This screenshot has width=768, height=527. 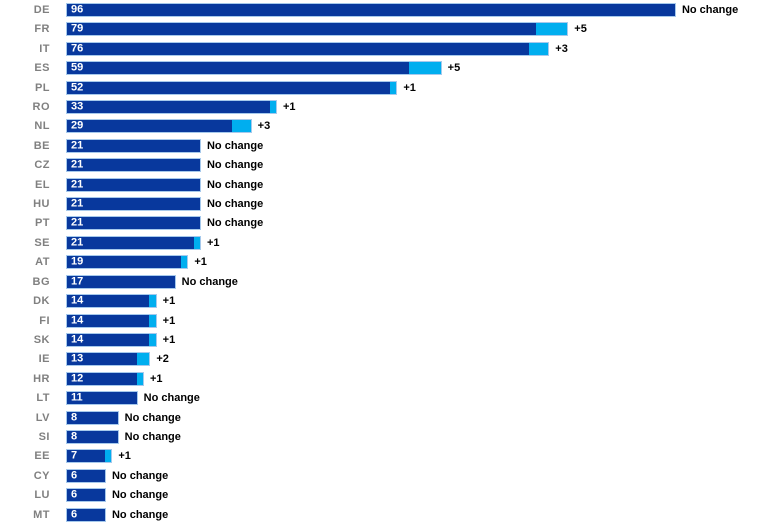 I want to click on chart-row: HU 21 No change, so click(x=384, y=206).